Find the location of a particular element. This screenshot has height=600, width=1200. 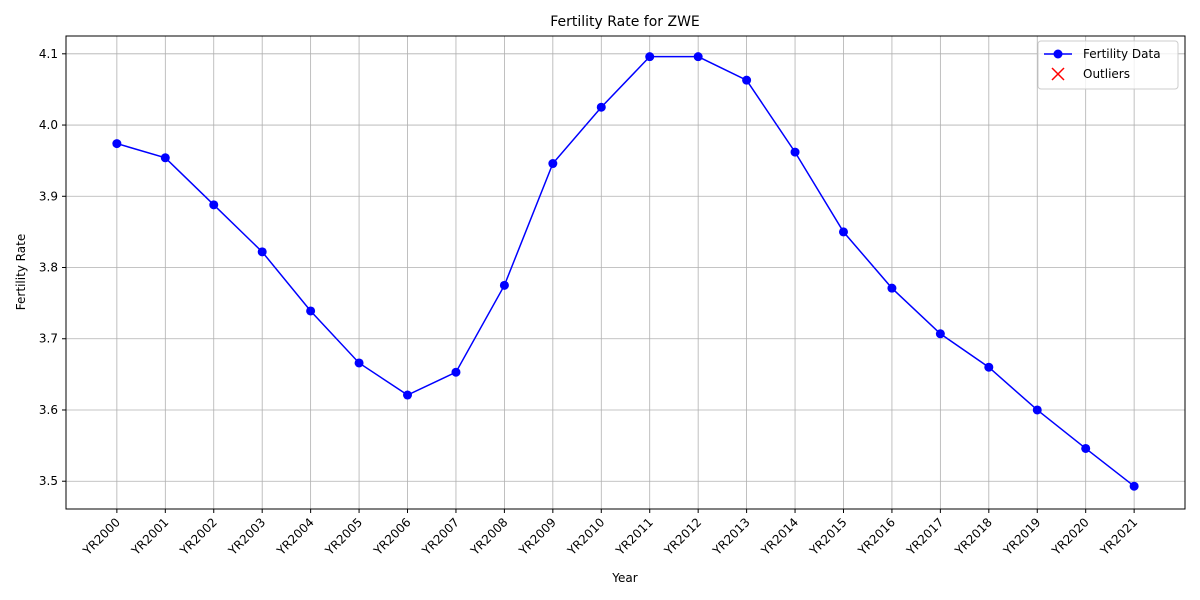

y-tick-label: 4.1 is located at coordinates (48, 54).